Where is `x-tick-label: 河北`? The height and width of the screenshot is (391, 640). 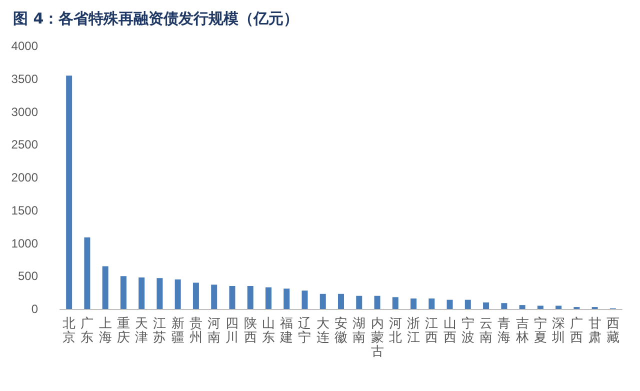
x-tick-label: 河北 is located at coordinates (395, 331).